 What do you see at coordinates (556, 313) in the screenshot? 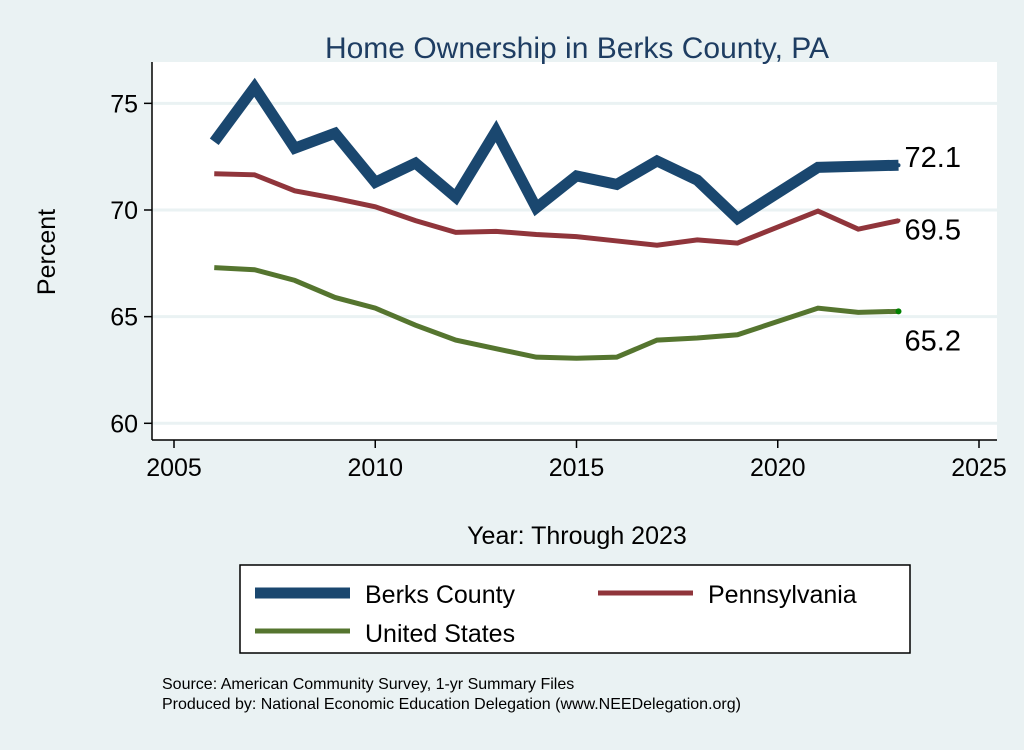
I see `series-line-united-states` at bounding box center [556, 313].